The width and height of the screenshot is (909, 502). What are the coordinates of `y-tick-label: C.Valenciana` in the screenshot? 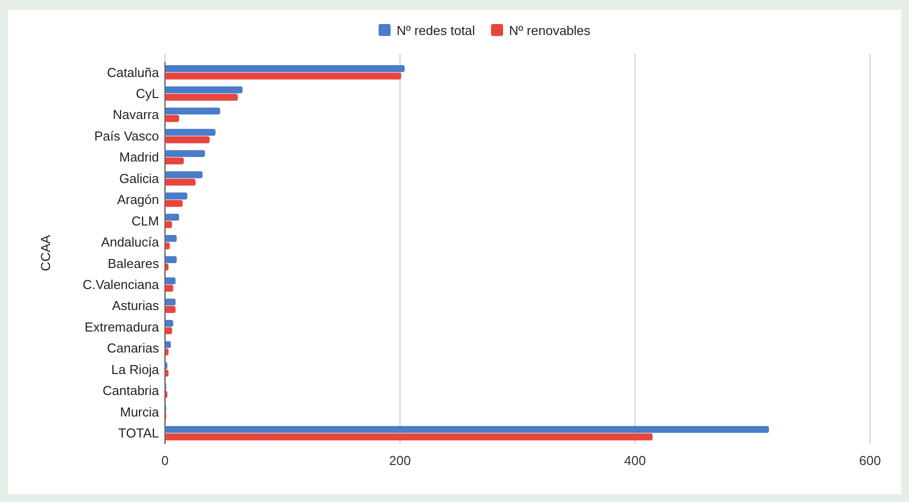 It's located at (121, 284).